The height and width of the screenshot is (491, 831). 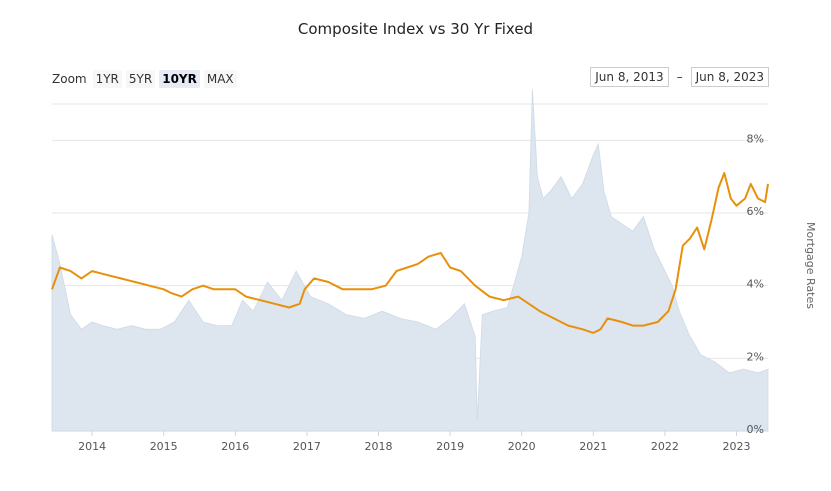 What do you see at coordinates (755, 429) in the screenshot?
I see `y-tick-label-0: 0%` at bounding box center [755, 429].